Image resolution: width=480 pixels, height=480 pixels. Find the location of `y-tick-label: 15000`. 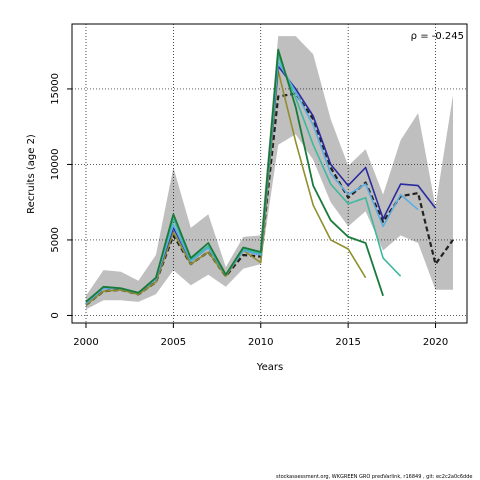

y-tick-label: 15000 is located at coordinates (55, 89).